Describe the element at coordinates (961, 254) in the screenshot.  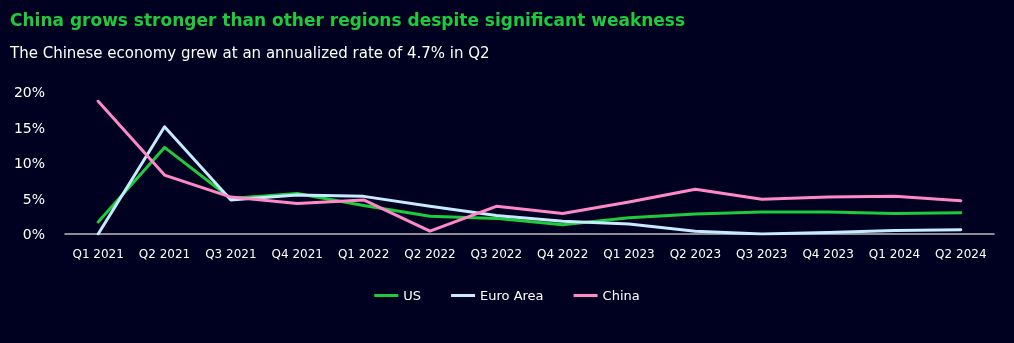
I see `x-tick-label: Q2 2024` at that location.